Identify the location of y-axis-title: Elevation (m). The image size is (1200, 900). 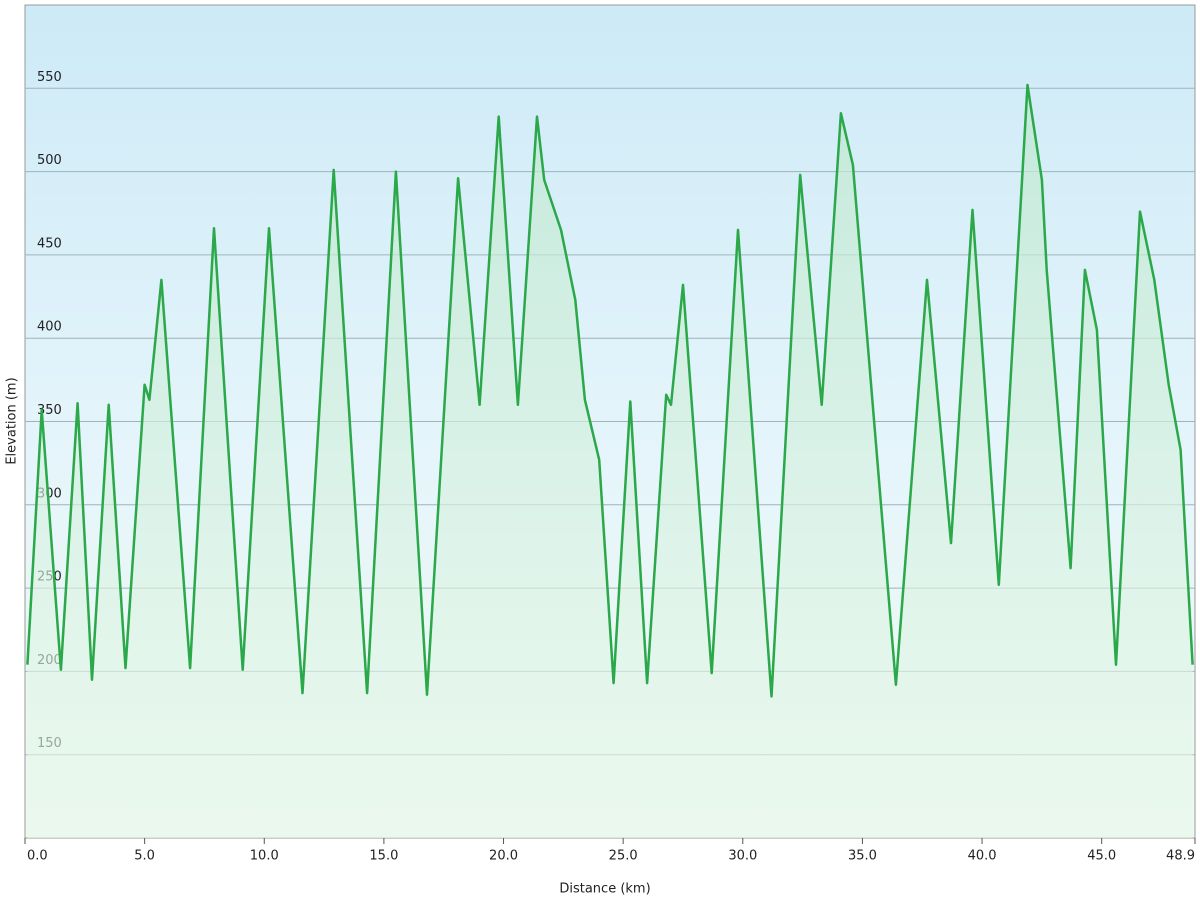
(12, 420).